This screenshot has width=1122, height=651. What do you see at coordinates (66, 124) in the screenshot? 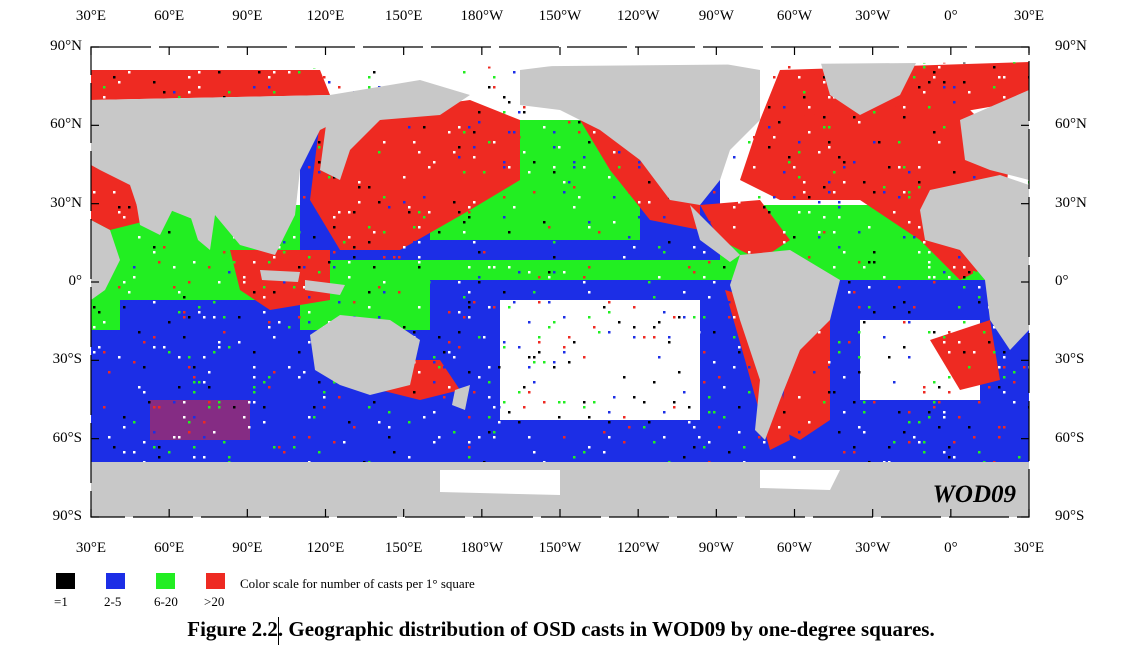
I see `left-tick-label: 60°N` at bounding box center [66, 124].